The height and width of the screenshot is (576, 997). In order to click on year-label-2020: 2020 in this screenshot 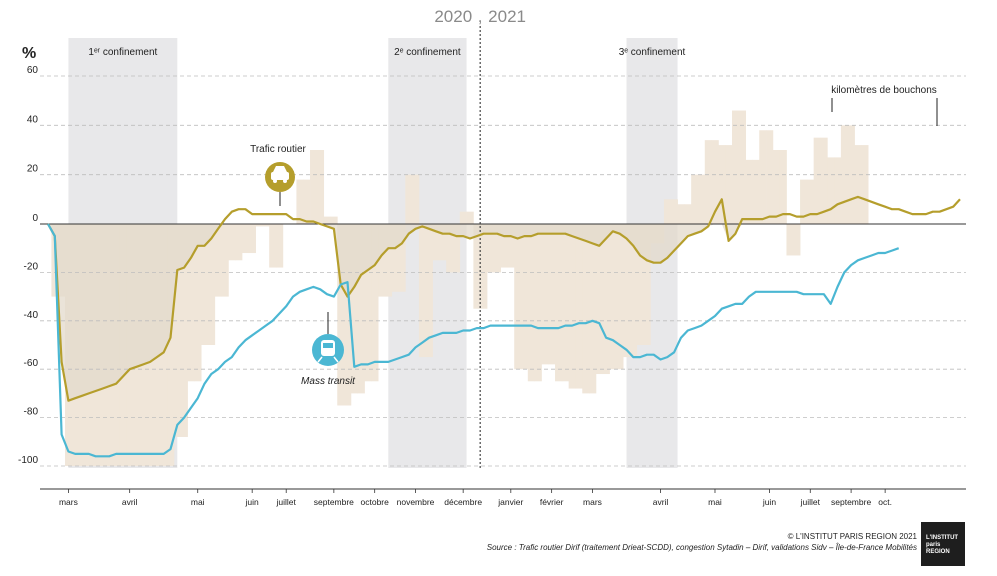, I will do `click(453, 16)`.